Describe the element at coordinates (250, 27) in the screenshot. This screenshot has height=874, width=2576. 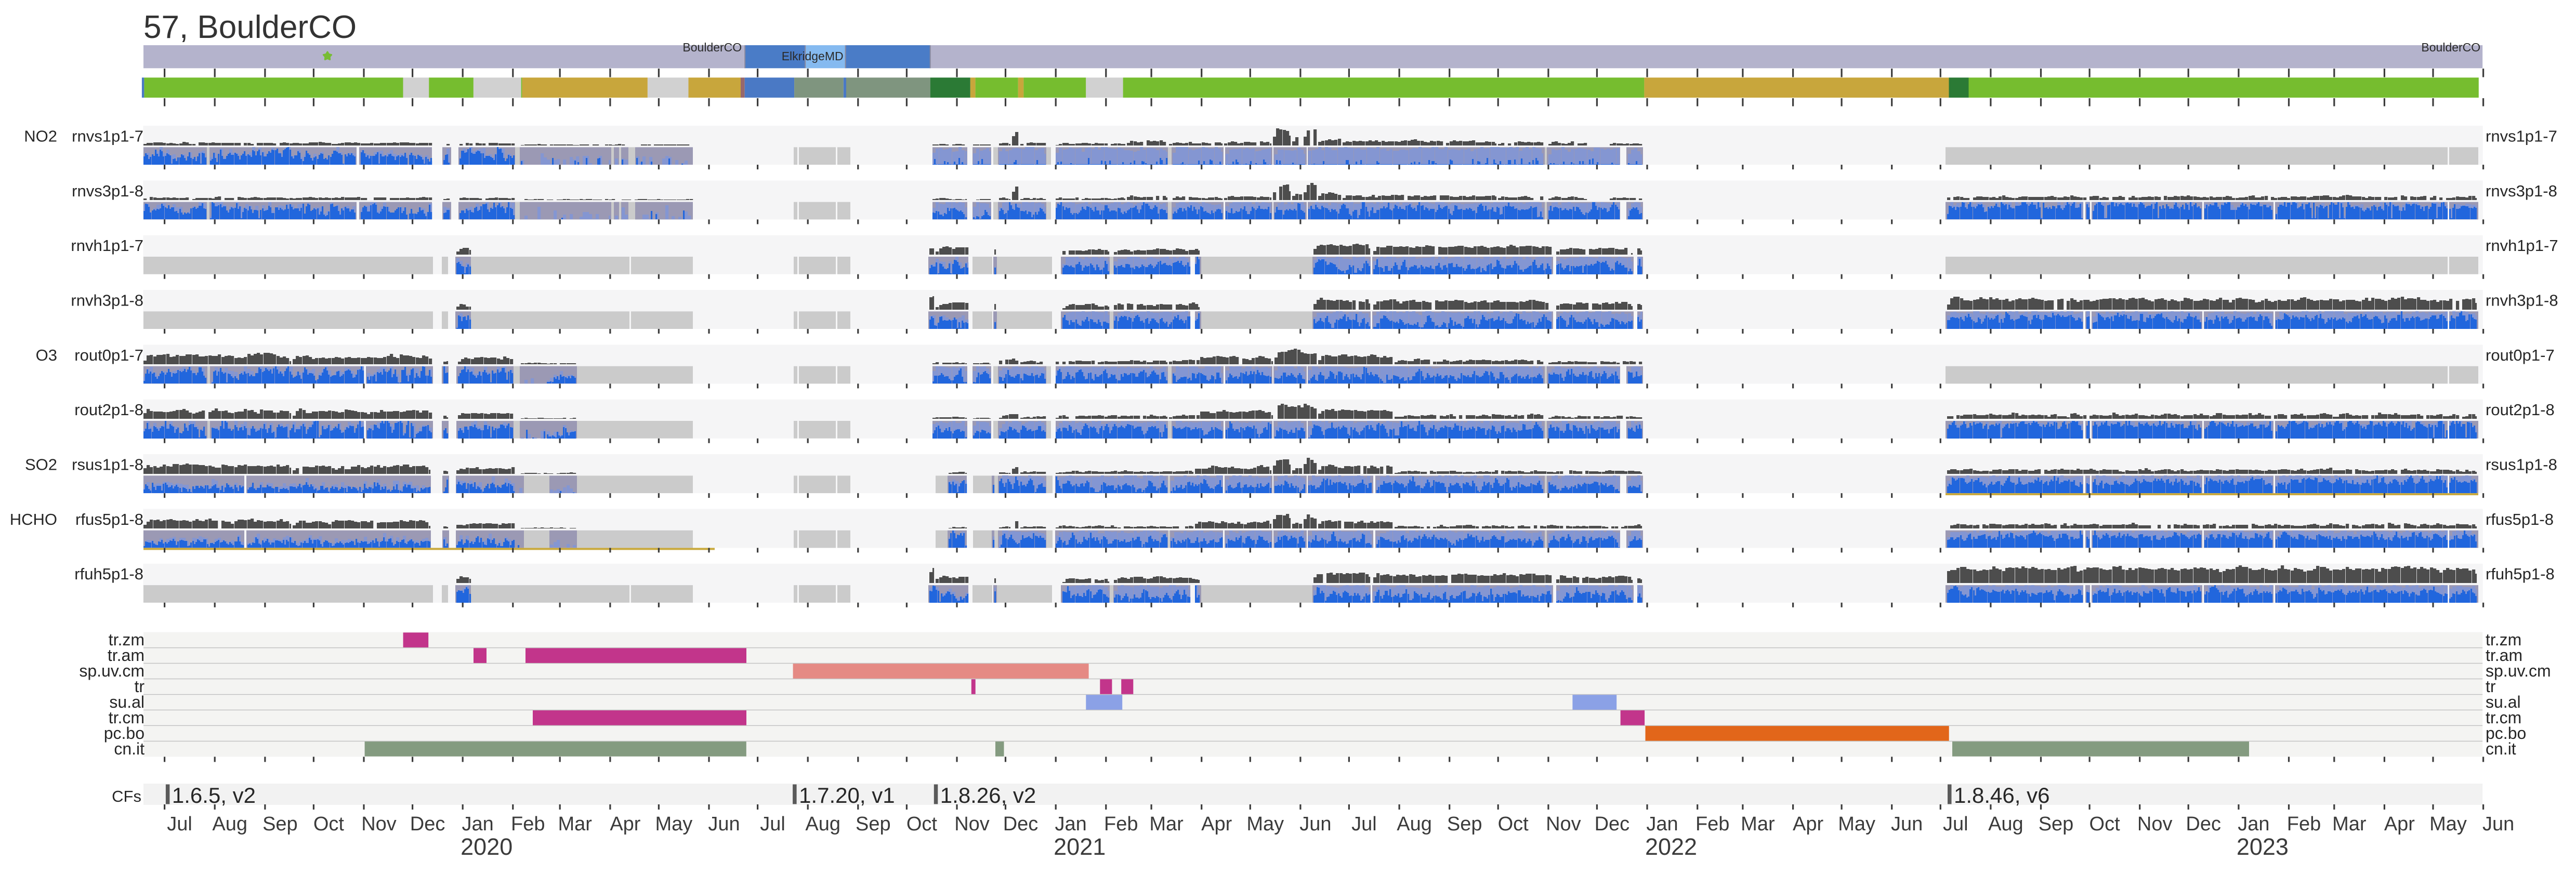
I see `svg-text: 57, BoulderCO` at that location.